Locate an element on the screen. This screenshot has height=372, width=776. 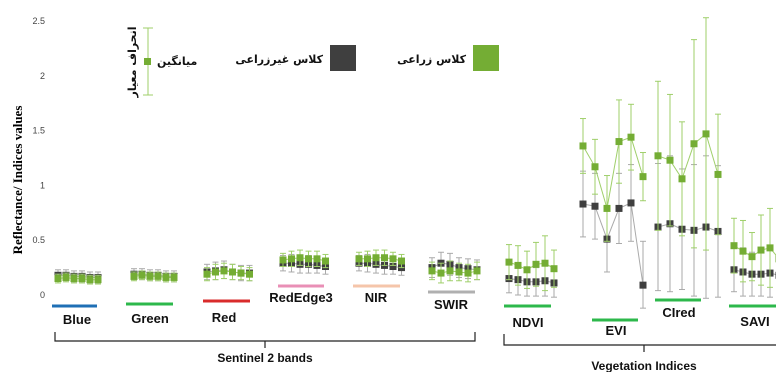
y-tick-label: 2 is located at coordinates (42, 76).